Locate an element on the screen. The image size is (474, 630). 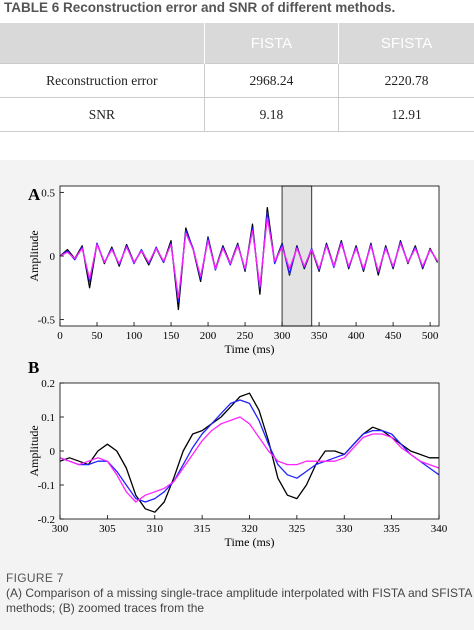
x-tick-label-b: 310 is located at coordinates (155, 529).